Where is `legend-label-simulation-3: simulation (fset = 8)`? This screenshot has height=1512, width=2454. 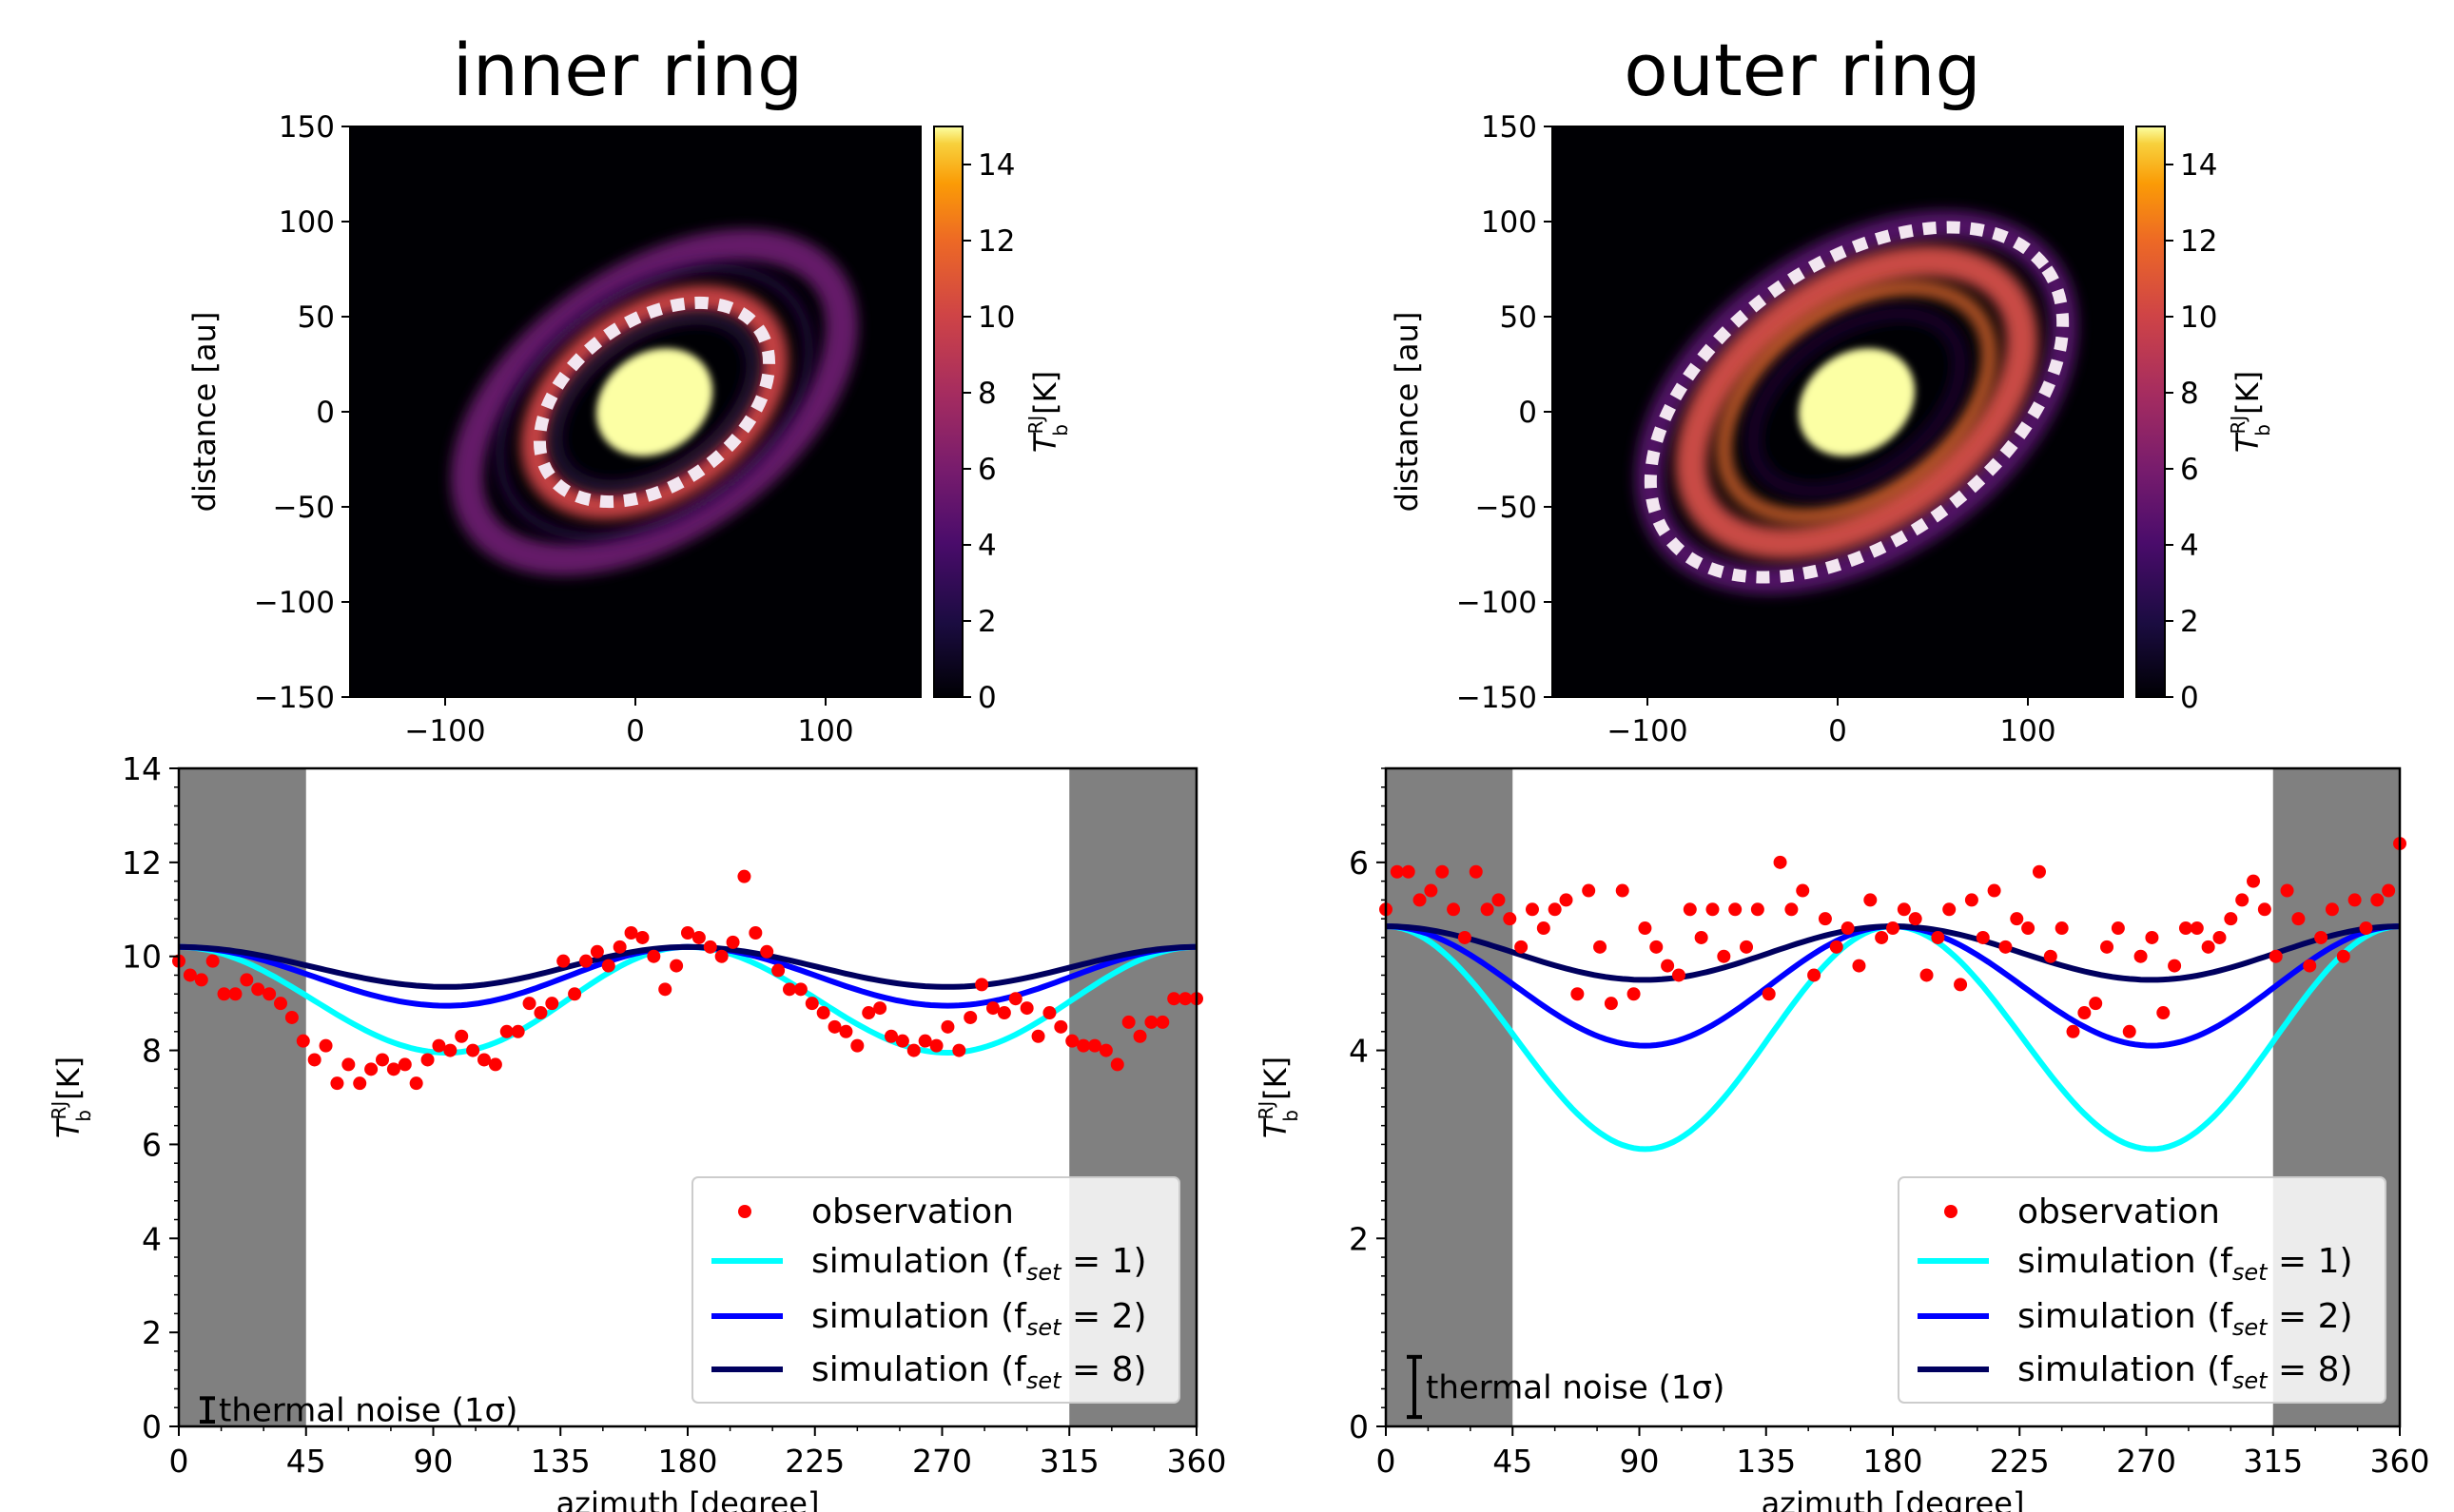
legend-label-simulation-3: simulation (fset = 8) is located at coordinates (979, 1372).